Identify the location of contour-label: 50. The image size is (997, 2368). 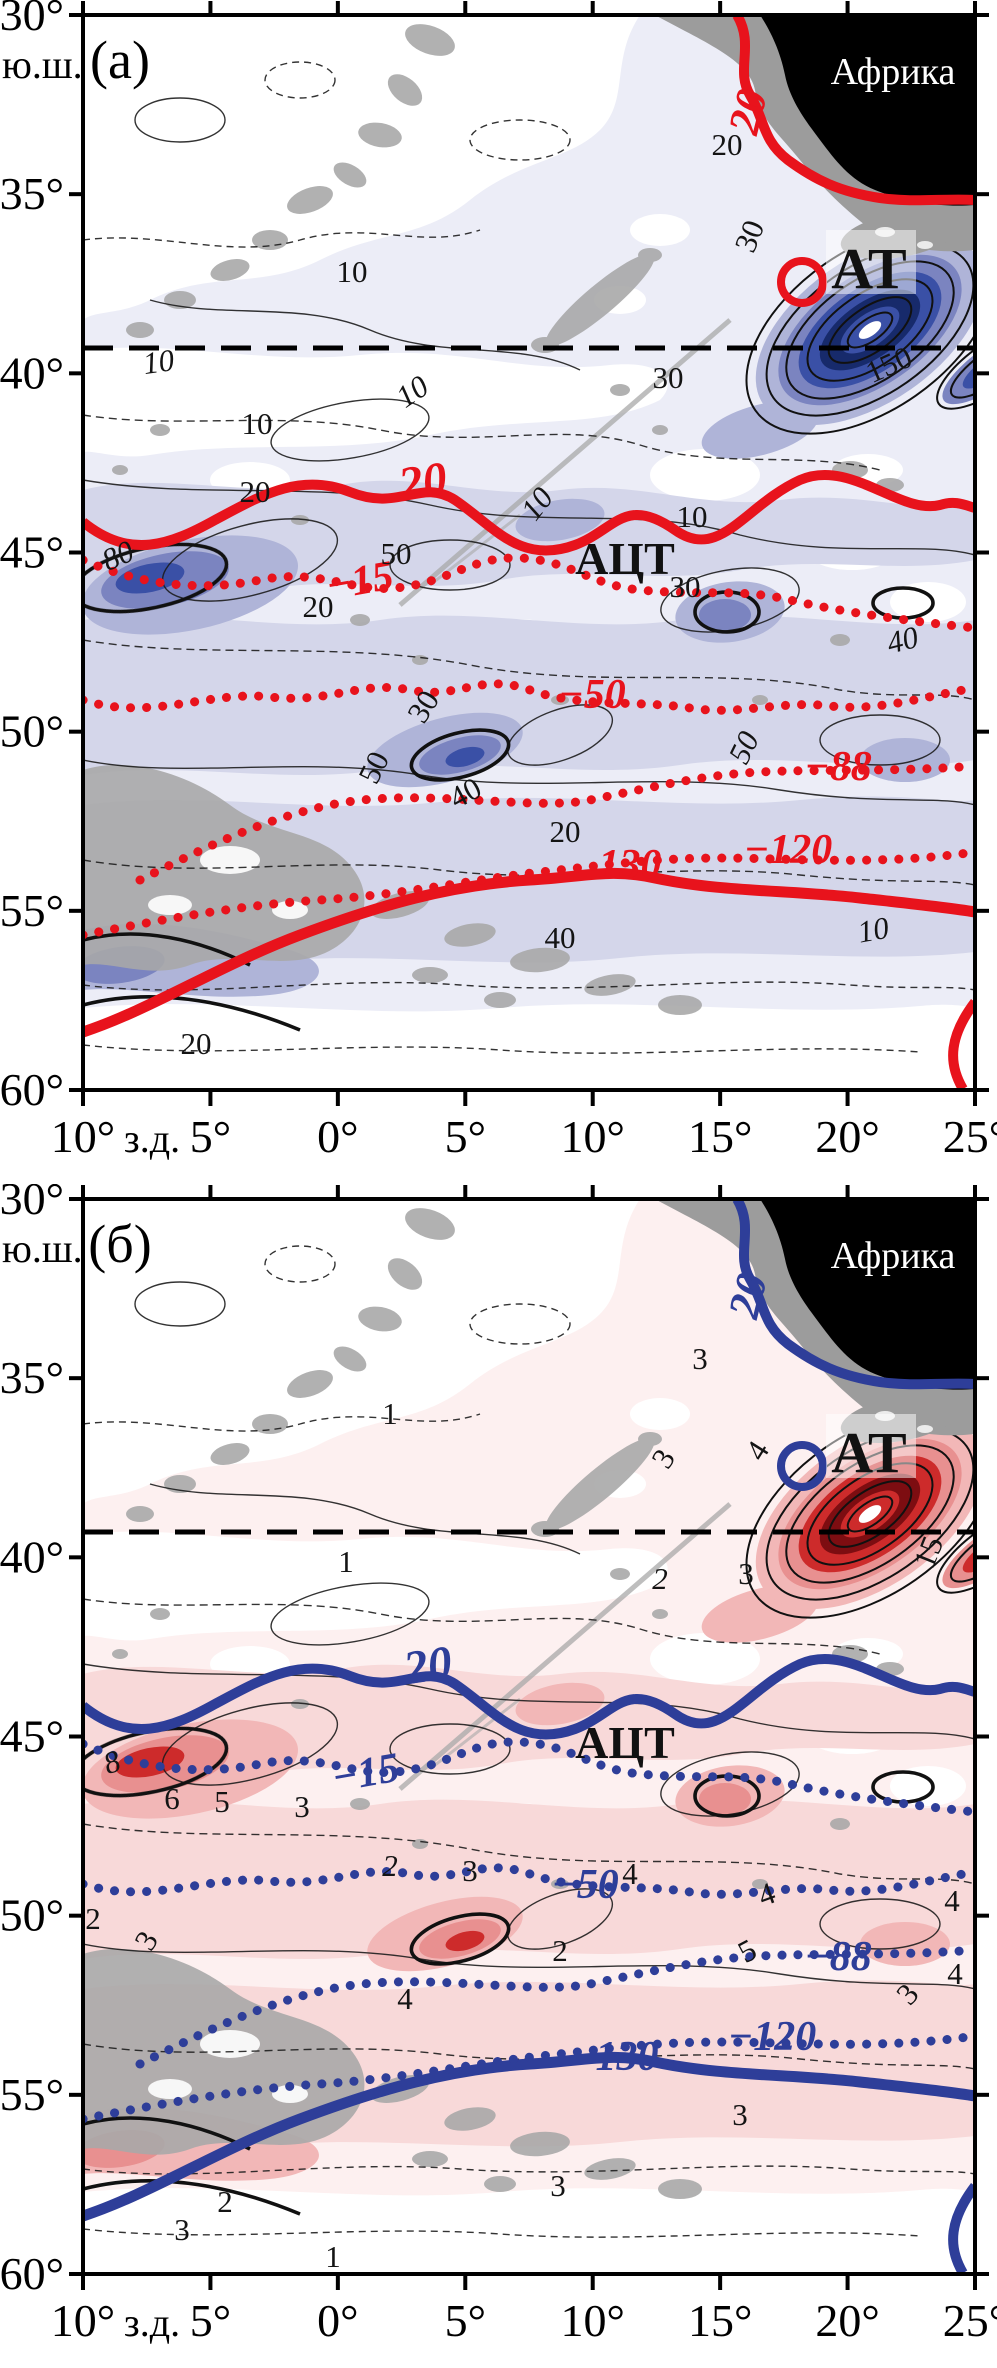
(396, 553).